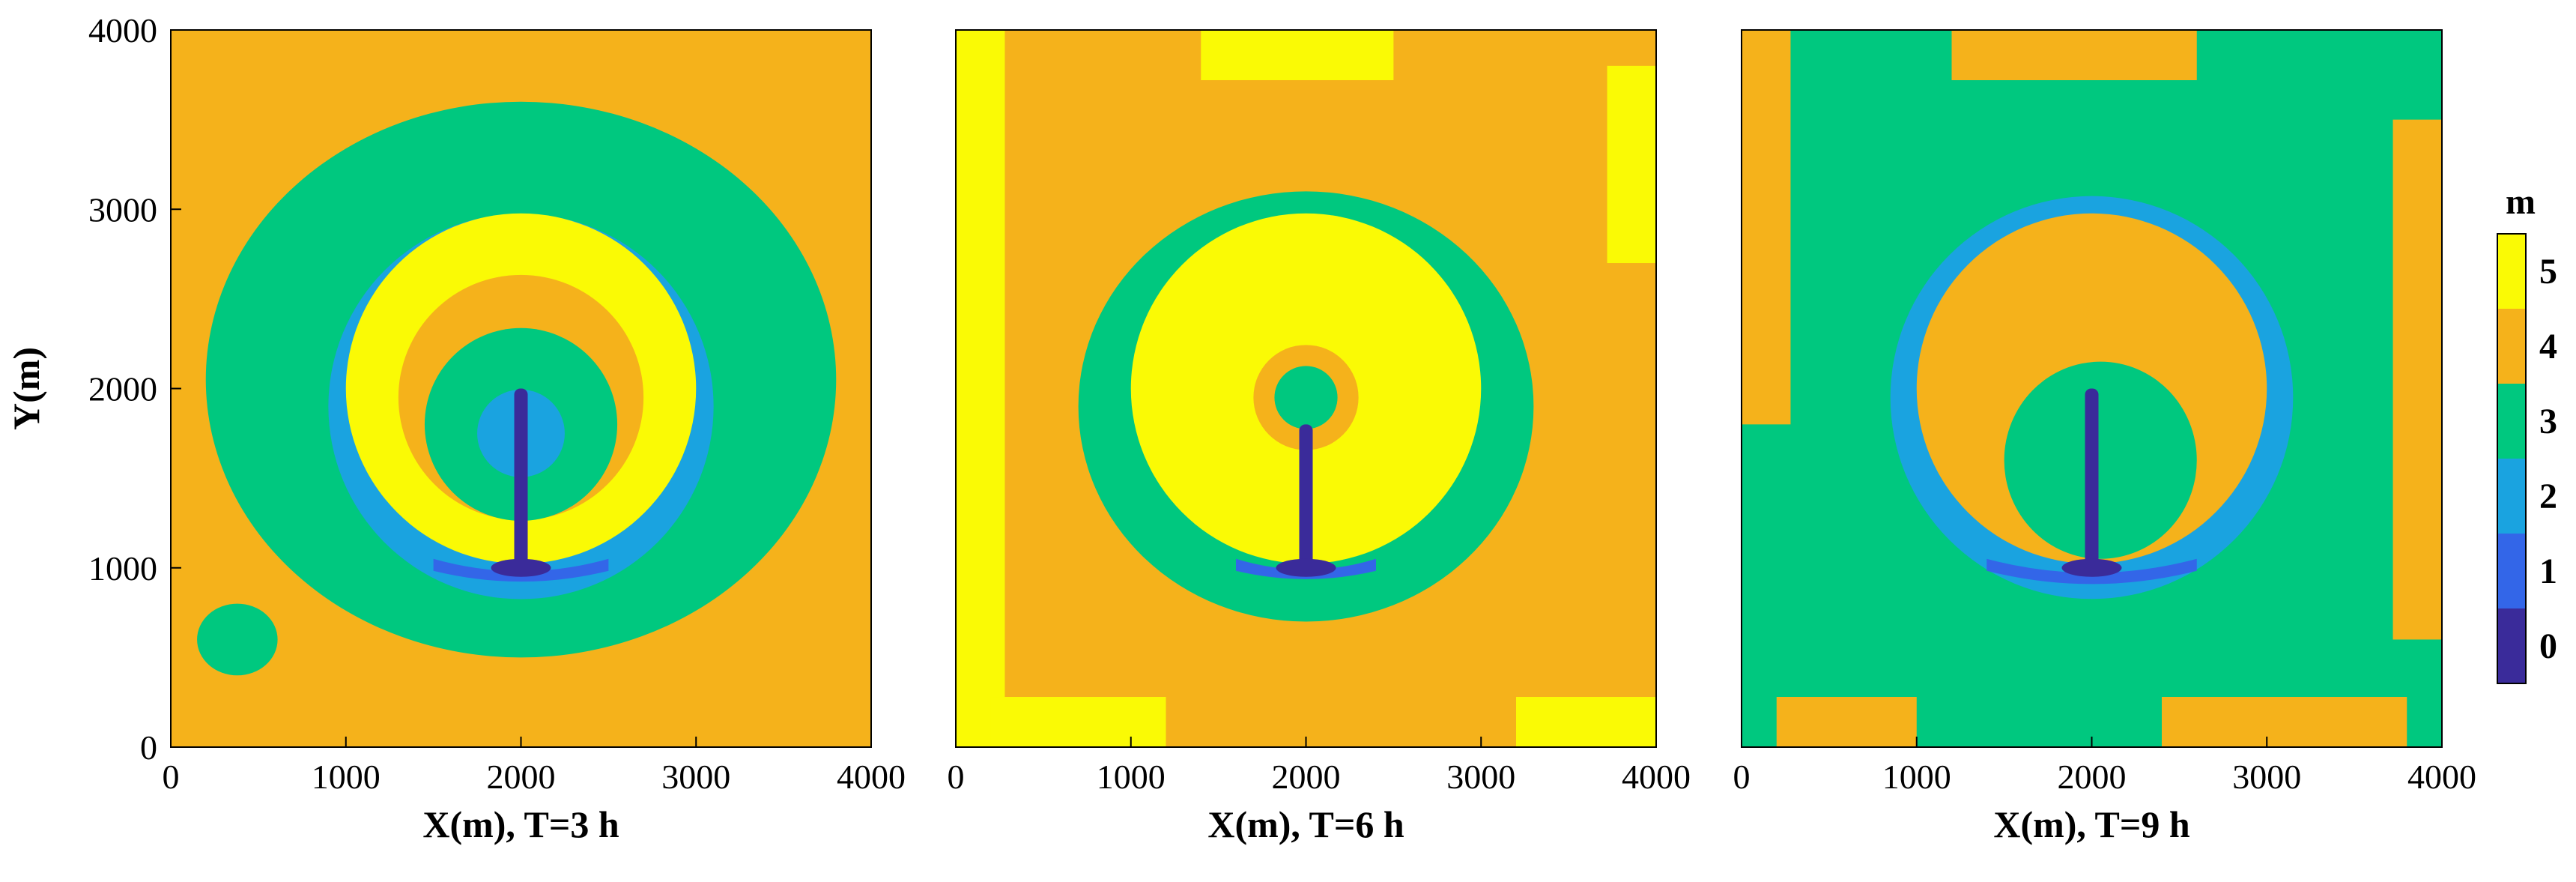 The image size is (2576, 882). Describe the element at coordinates (1305, 824) in the screenshot. I see `x-axis-label: X(m), T=6 h` at that location.